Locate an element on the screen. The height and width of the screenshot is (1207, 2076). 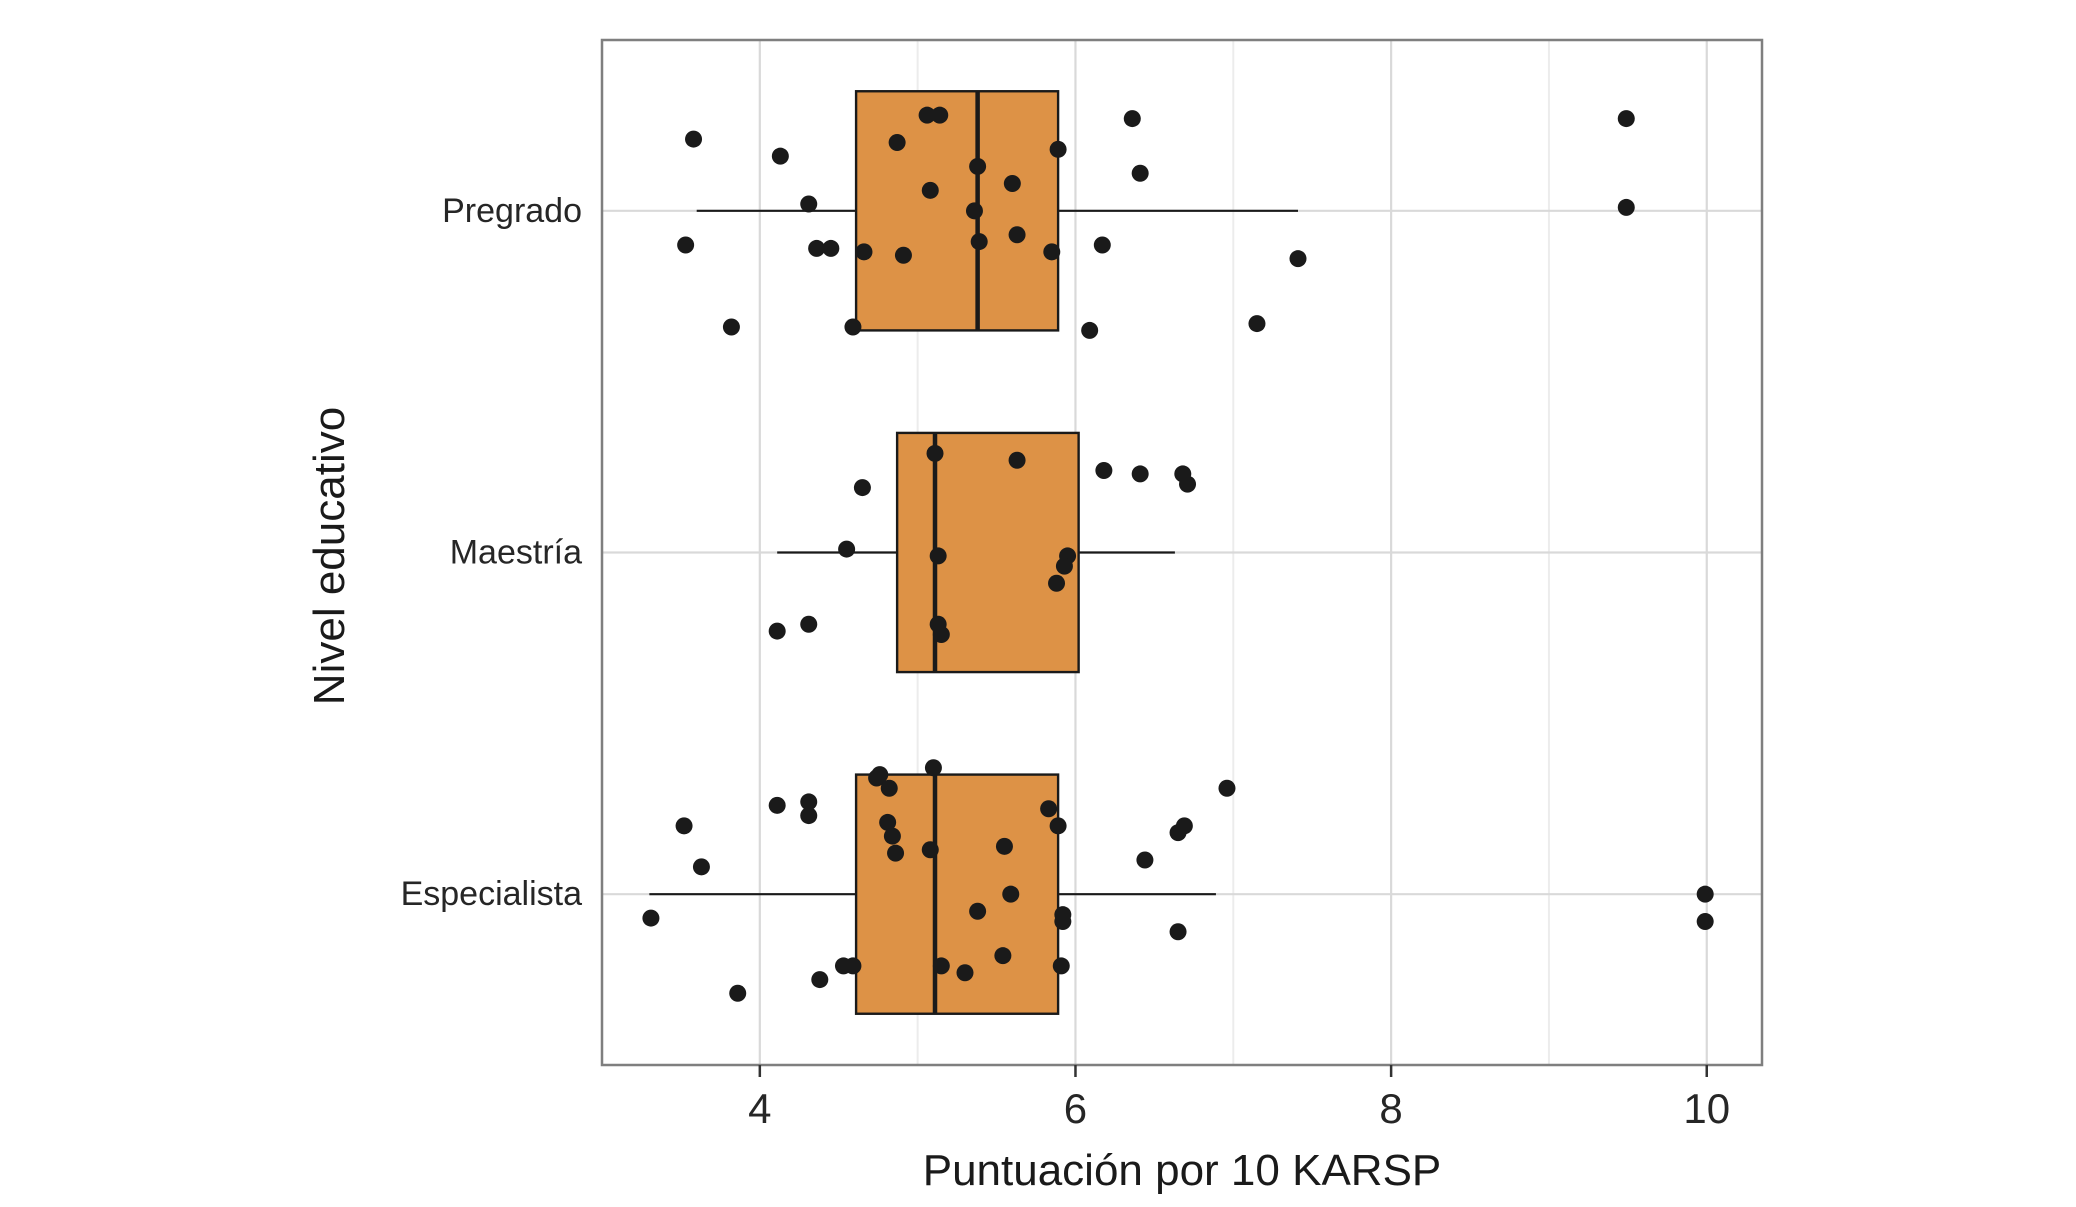
x-tick-label: 10 is located at coordinates (1706, 1108).